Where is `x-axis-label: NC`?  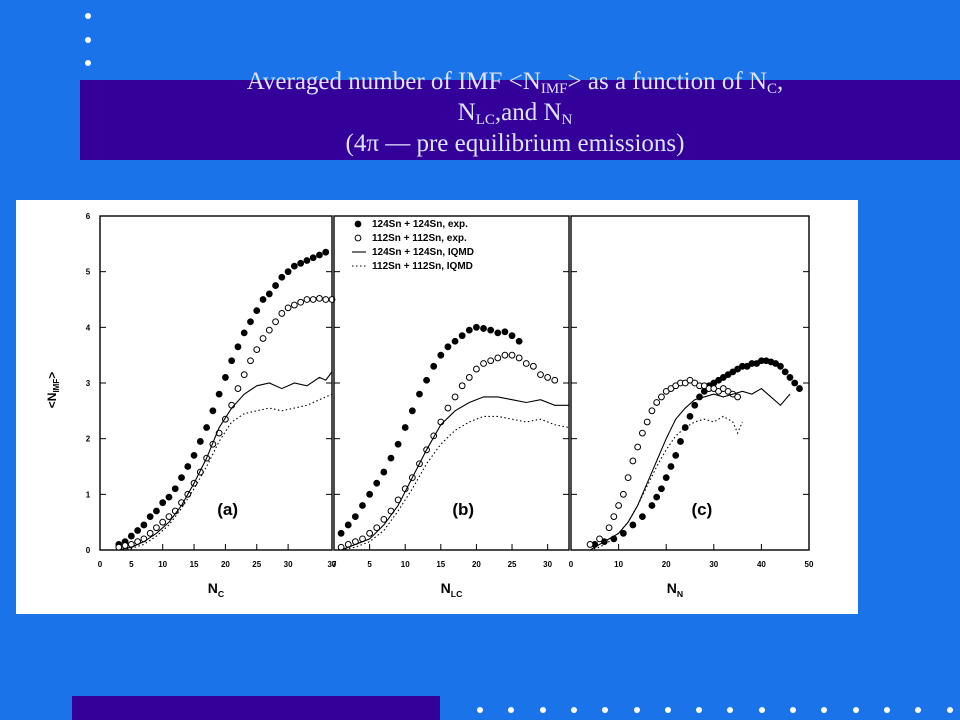
x-axis-label: NC is located at coordinates (216, 589).